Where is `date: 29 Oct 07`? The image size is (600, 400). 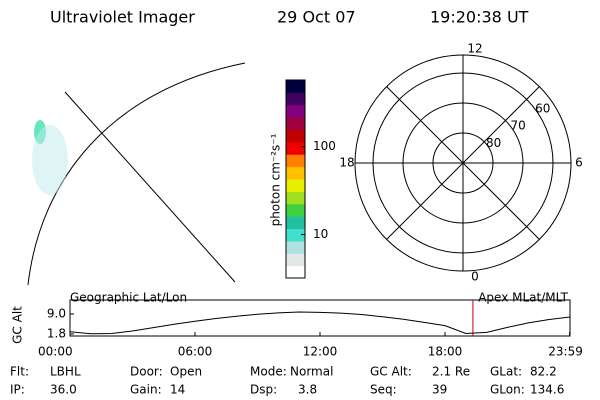 date: 29 Oct 07 is located at coordinates (316, 17).